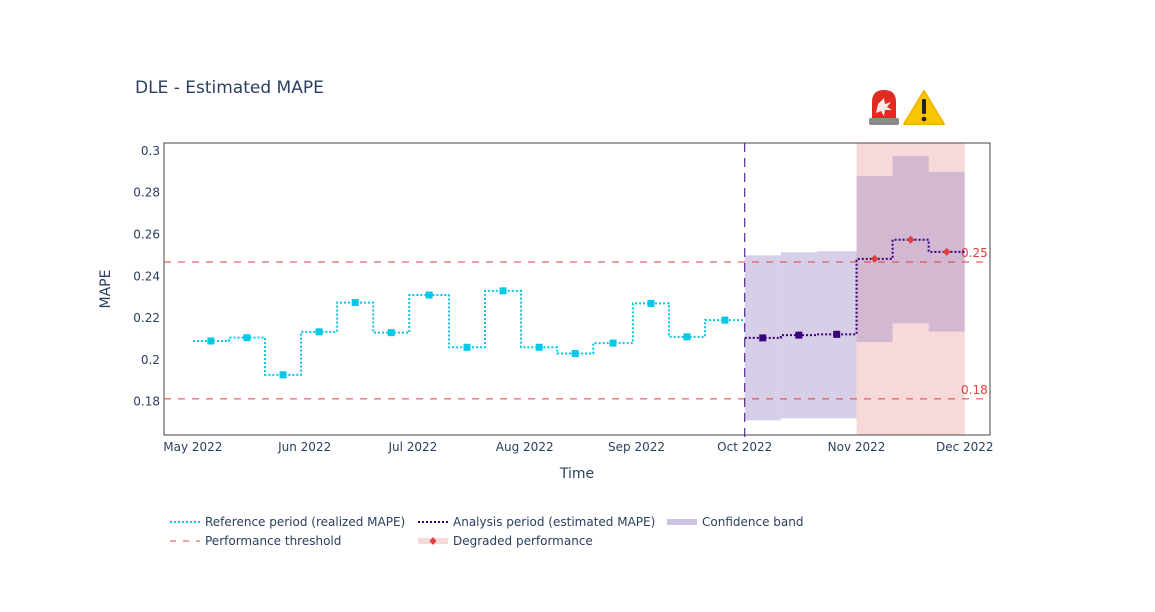  I want to click on legend-item-analysis: Analysis period (estimated MAPE), so click(536, 522).